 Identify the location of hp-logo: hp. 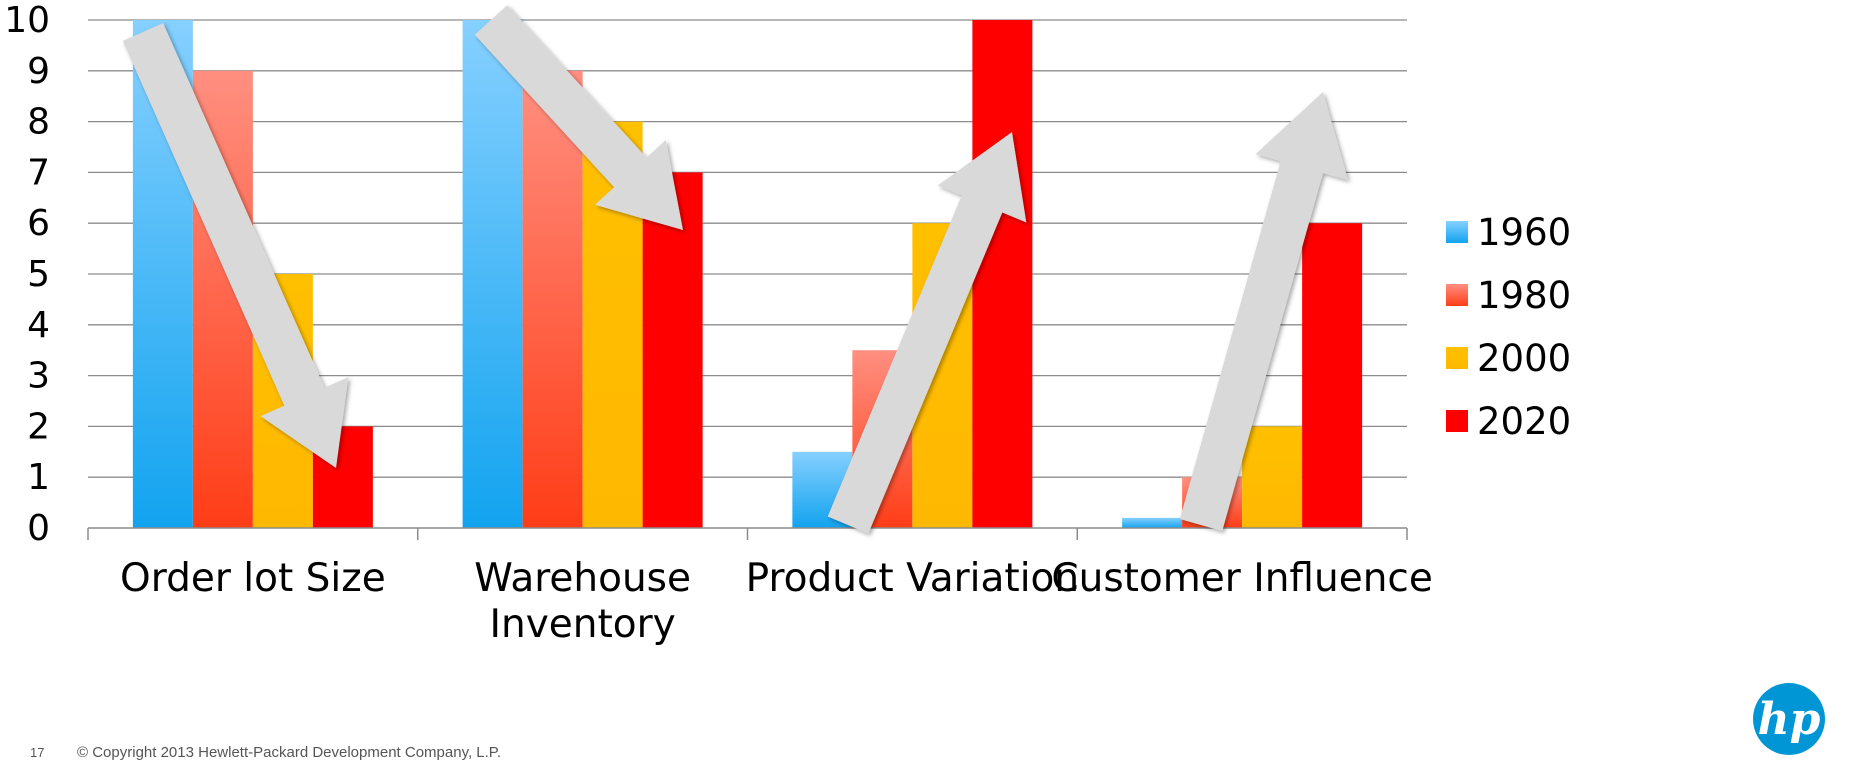
(1789, 719).